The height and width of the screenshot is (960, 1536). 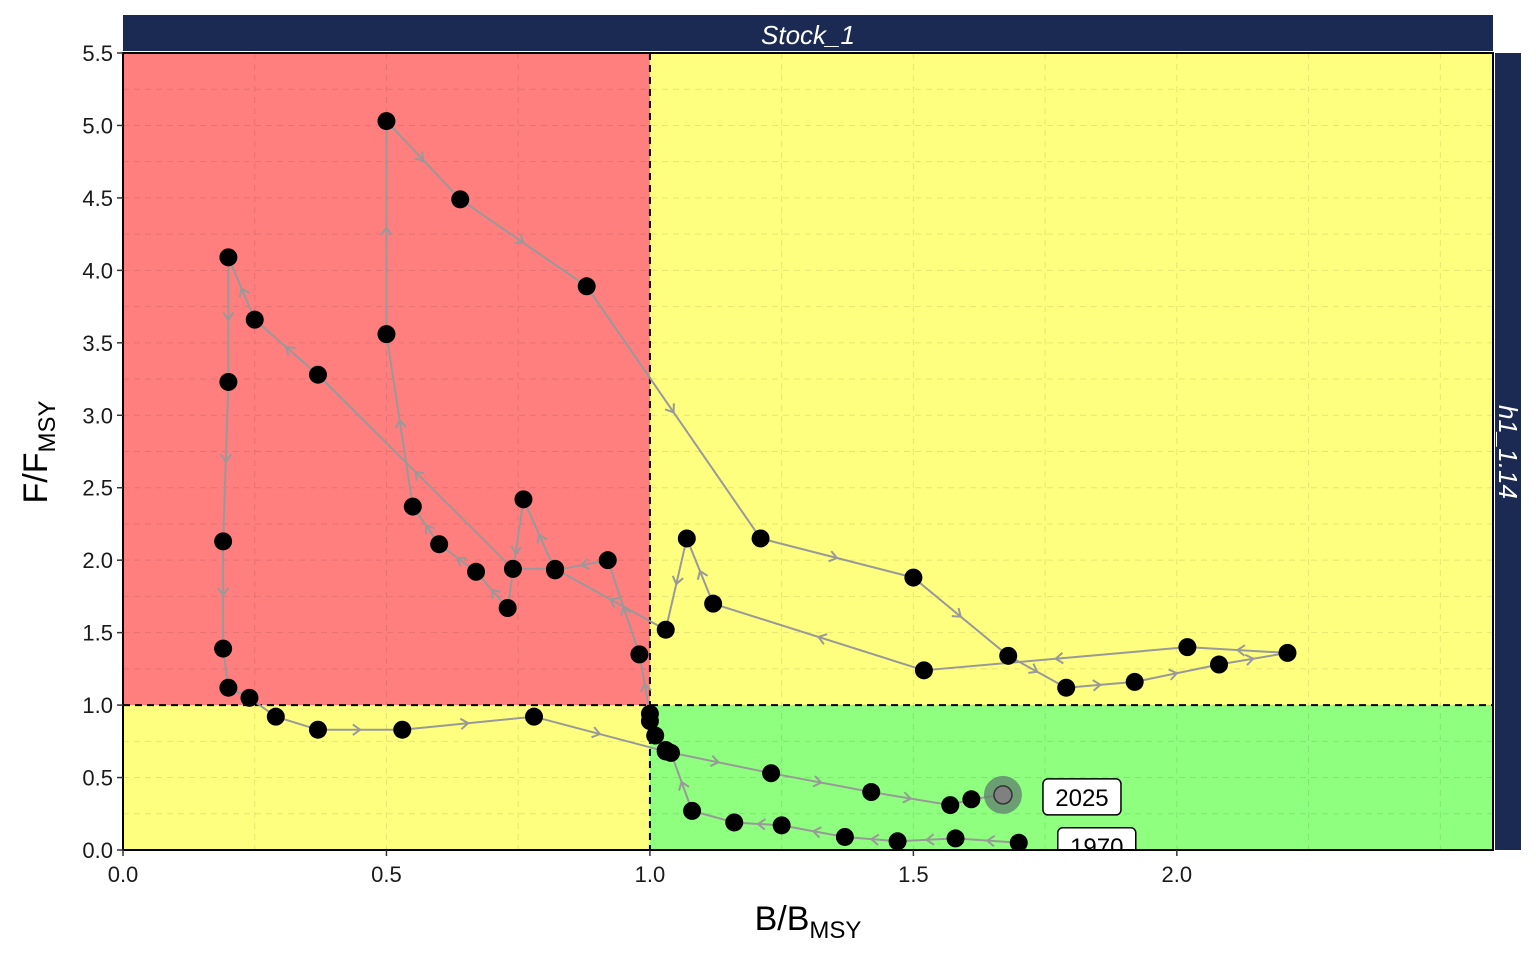 What do you see at coordinates (97, 270) in the screenshot?
I see `y-tick-label: 4.0` at bounding box center [97, 270].